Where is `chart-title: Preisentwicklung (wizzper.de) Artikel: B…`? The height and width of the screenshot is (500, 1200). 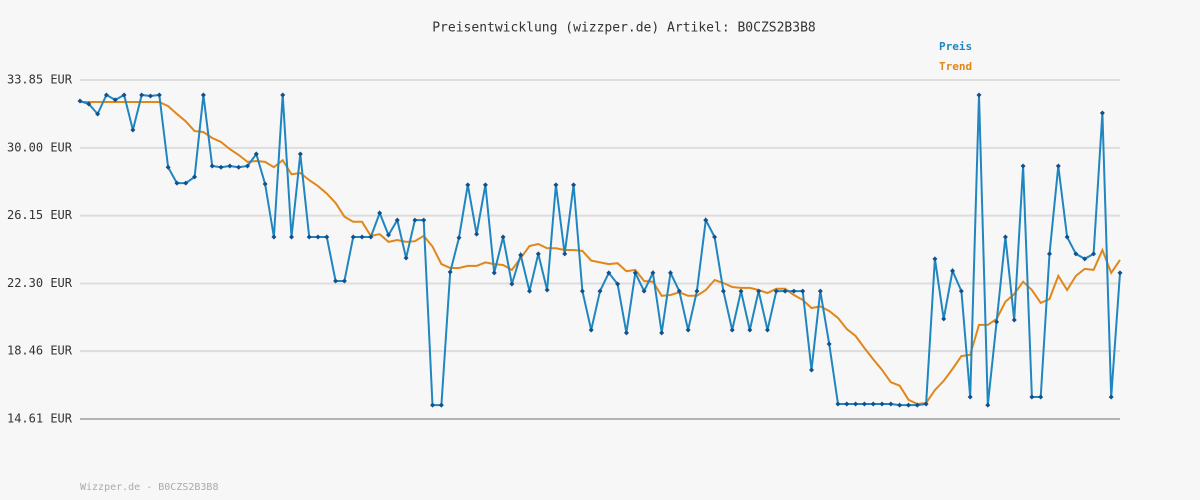
chart-title: Preisentwicklung (wizzper.de) Artikel: B… is located at coordinates (624, 28).